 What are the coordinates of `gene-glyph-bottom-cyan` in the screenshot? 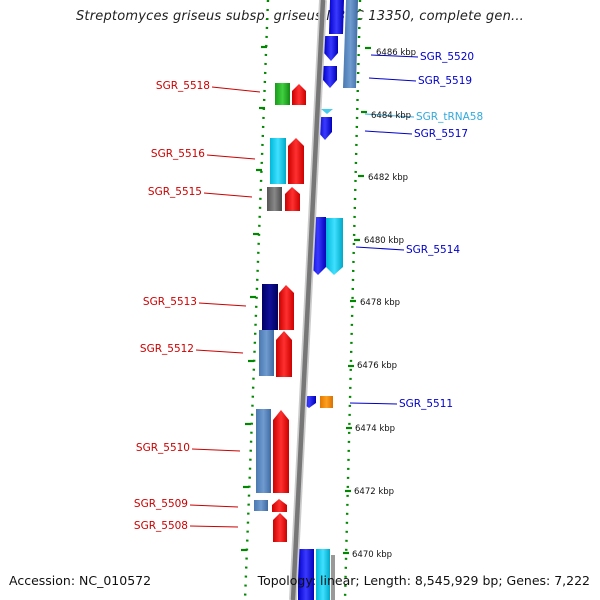 It's located at (323, 574).